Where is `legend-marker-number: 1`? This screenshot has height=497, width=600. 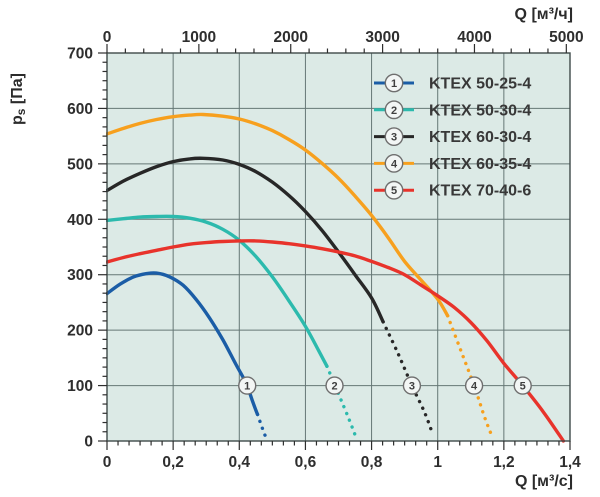
legend-marker-number: 1 is located at coordinates (394, 84).